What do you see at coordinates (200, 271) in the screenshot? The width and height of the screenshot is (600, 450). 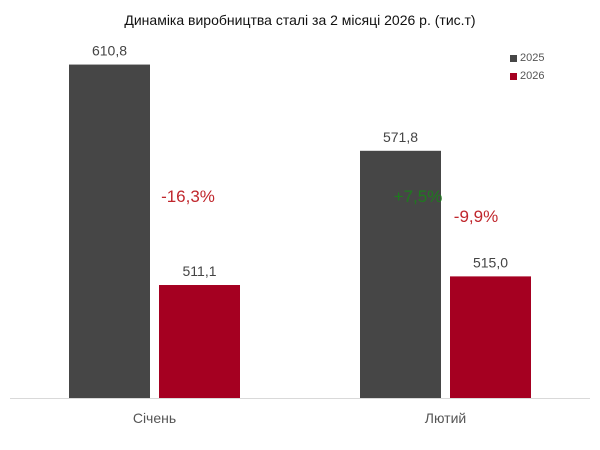 I see `data-label: 511,1` at bounding box center [200, 271].